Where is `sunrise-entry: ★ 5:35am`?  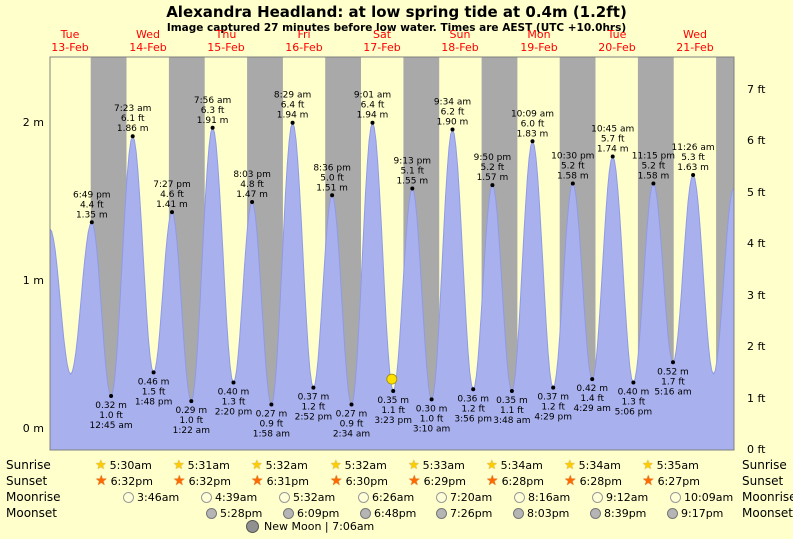 sunrise-entry: ★ 5:35am is located at coordinates (670, 465).